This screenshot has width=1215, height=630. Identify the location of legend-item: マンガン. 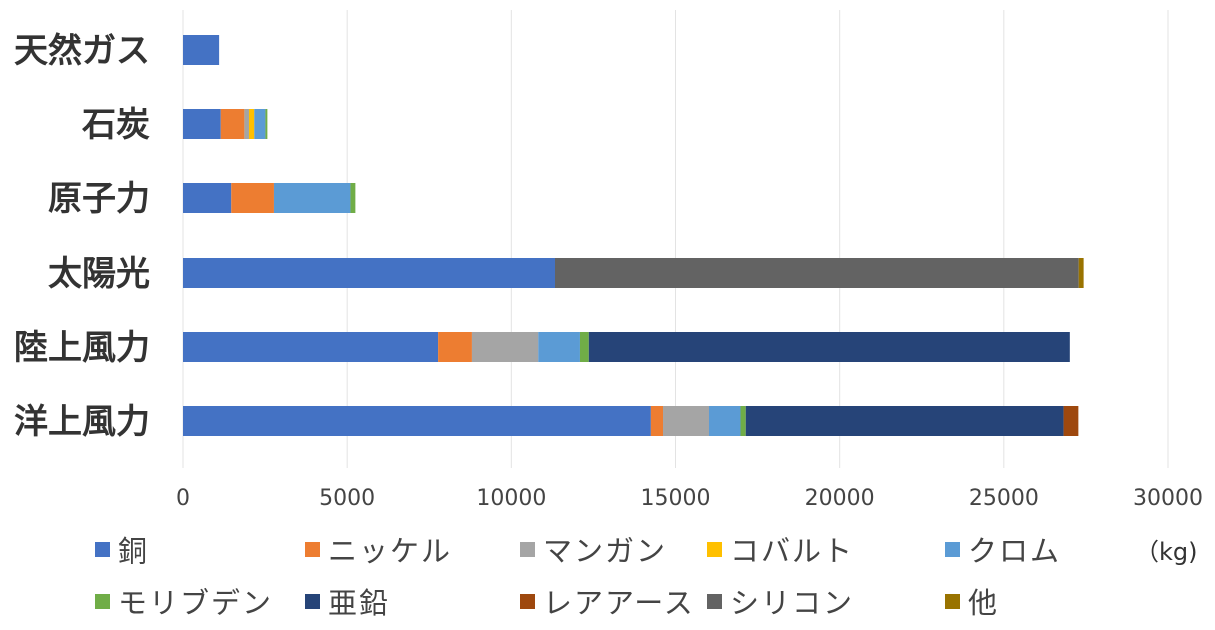
(593, 549).